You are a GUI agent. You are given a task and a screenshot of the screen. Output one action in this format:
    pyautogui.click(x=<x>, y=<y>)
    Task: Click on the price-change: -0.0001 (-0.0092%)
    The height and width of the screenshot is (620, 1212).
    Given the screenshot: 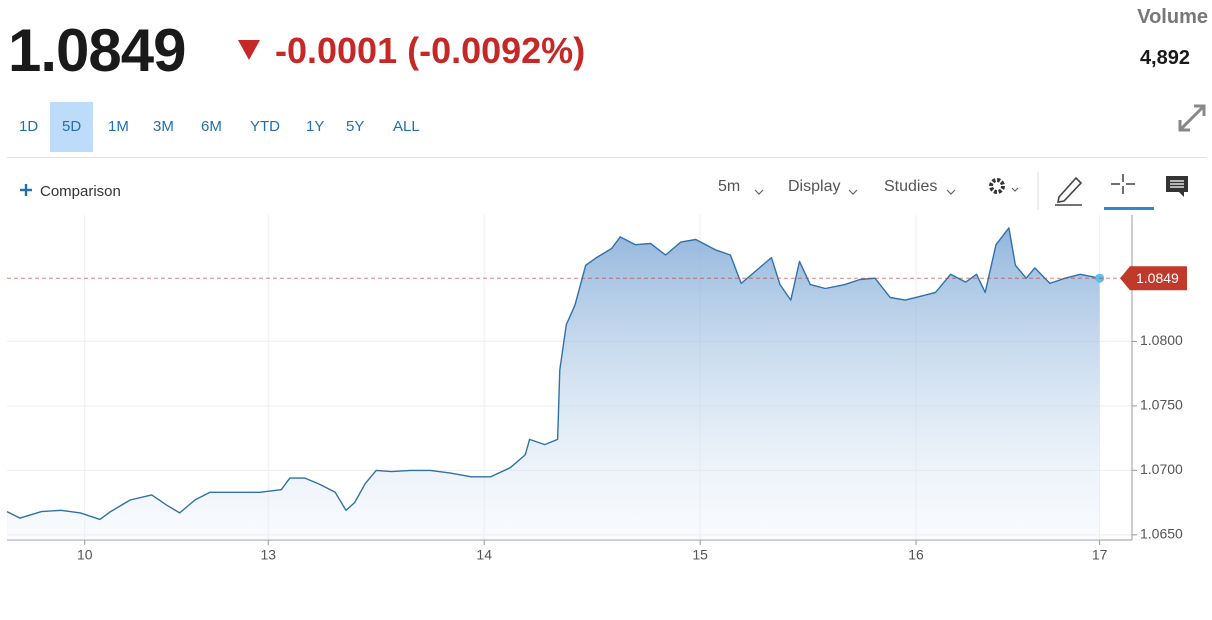 What is the action you would take?
    pyautogui.click(x=430, y=50)
    